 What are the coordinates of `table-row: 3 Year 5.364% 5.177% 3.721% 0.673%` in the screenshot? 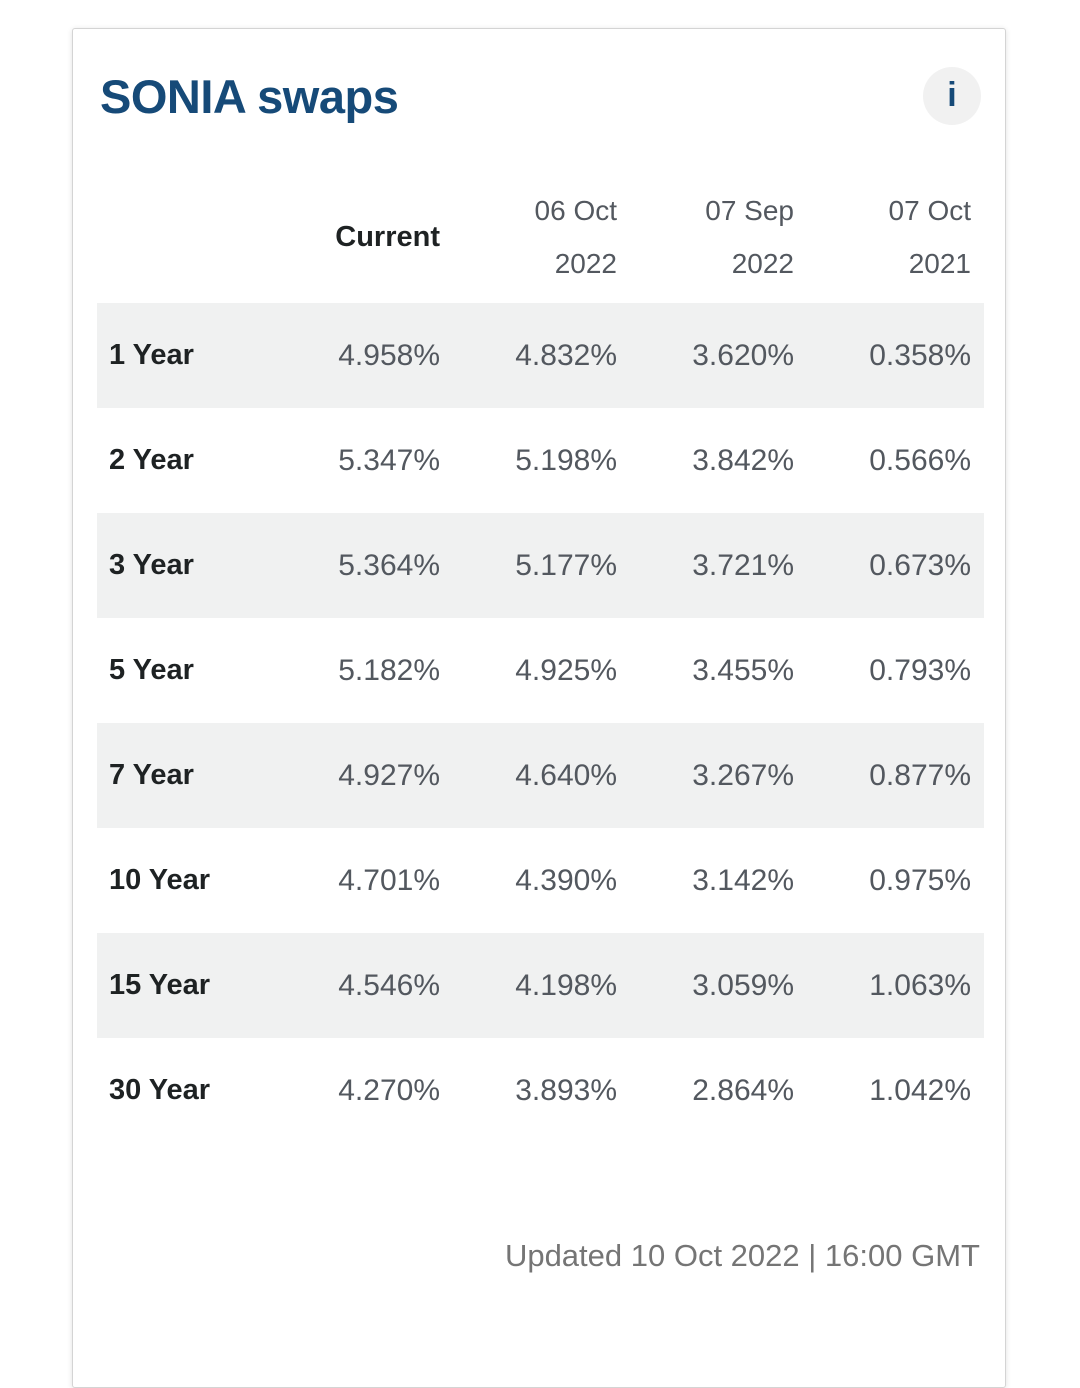 It's located at (540, 565).